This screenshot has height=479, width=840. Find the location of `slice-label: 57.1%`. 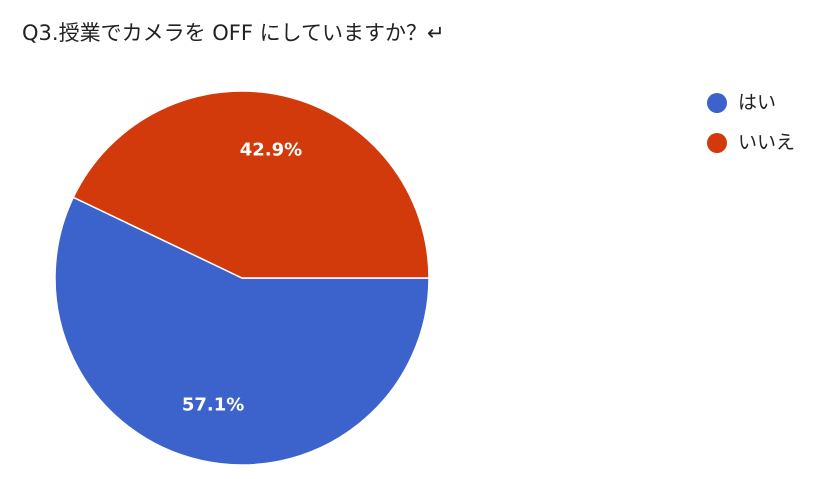

slice-label: 57.1% is located at coordinates (213, 405).